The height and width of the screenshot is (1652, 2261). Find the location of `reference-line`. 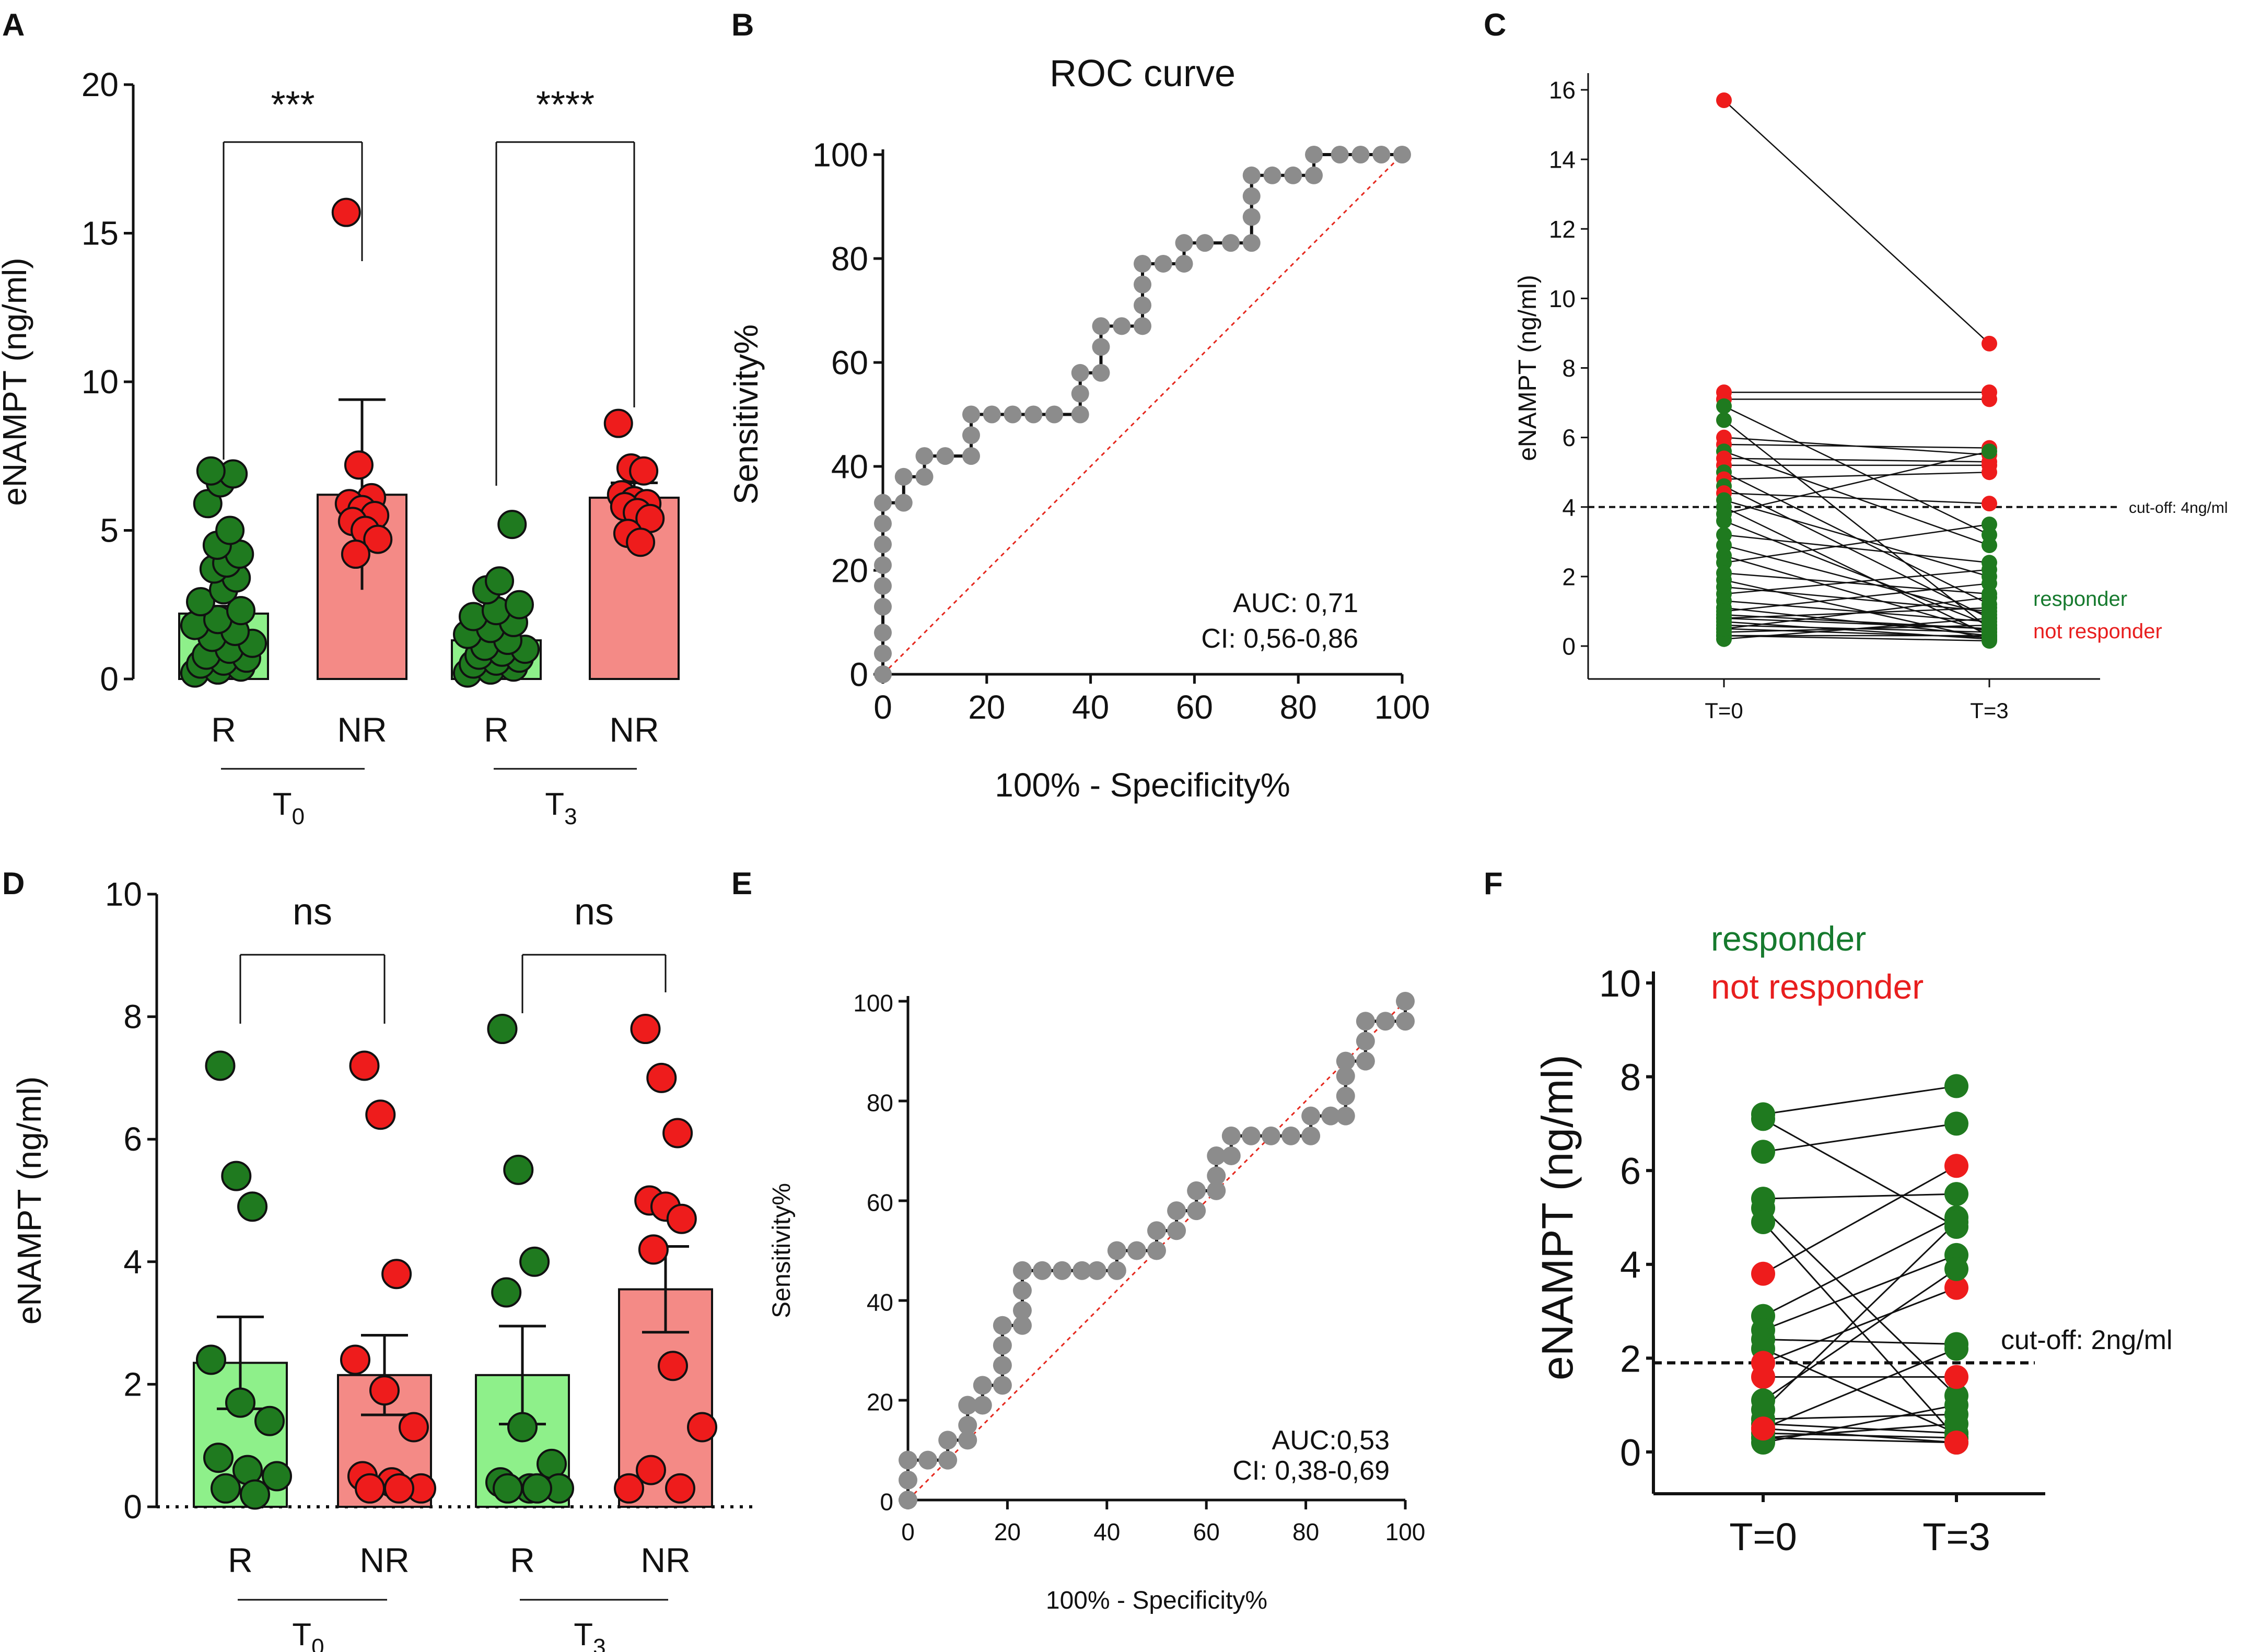

reference-line is located at coordinates (1143, 415).